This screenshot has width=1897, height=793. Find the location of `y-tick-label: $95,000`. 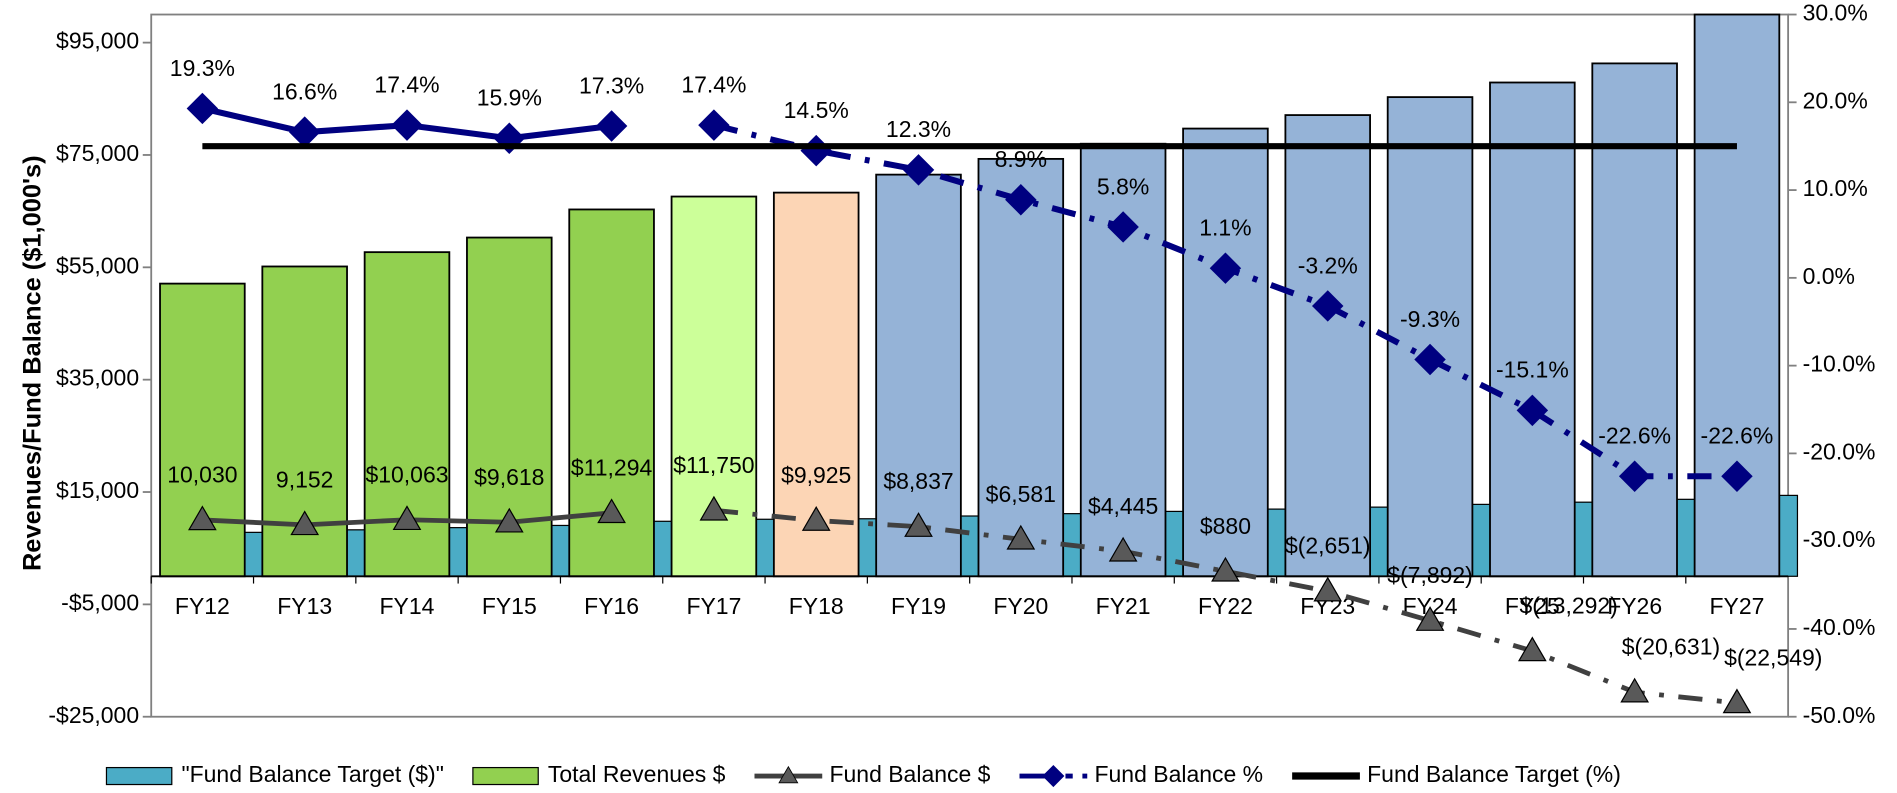

y-tick-label: $95,000 is located at coordinates (97, 41).